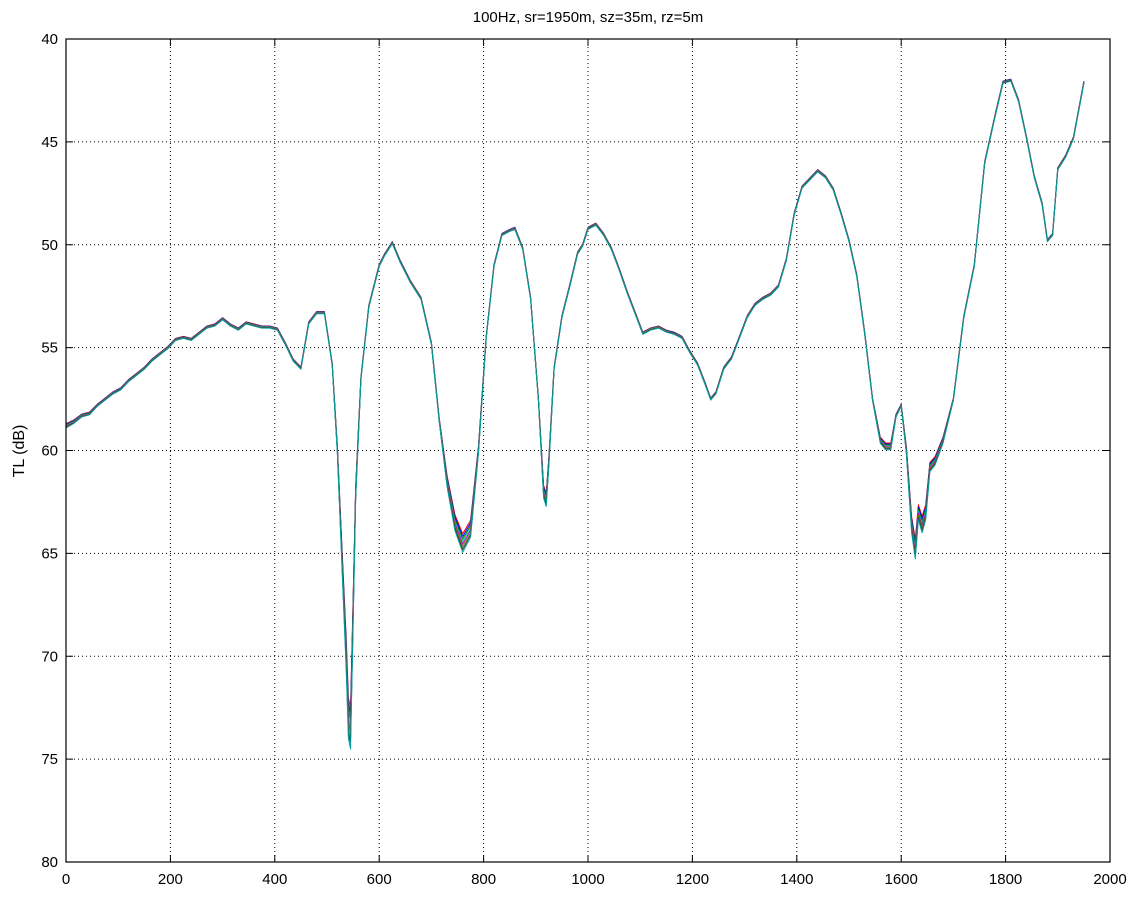 This screenshot has height=897, width=1139. I want to click on x-tick-label: 800, so click(483, 879).